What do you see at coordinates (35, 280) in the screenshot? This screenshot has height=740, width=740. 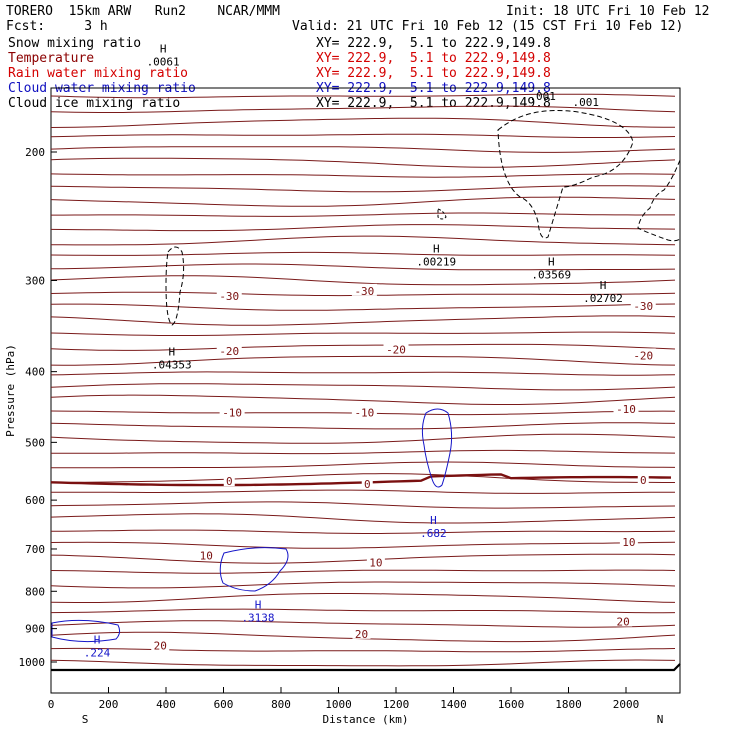 I see `y-tick-label: 300` at bounding box center [35, 280].